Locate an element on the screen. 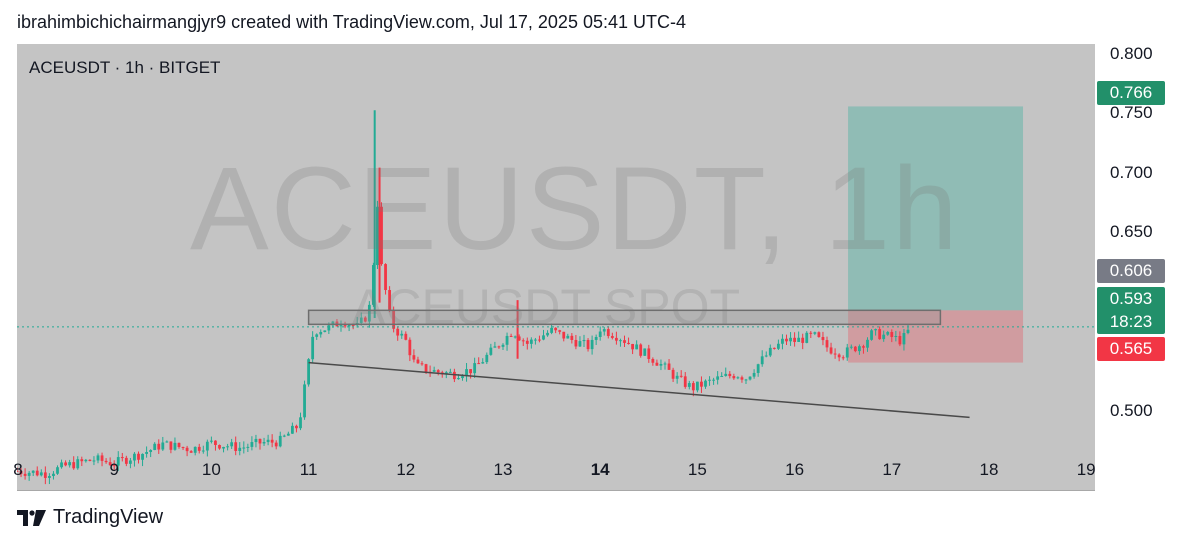  time-label-15: 15 is located at coordinates (697, 469).